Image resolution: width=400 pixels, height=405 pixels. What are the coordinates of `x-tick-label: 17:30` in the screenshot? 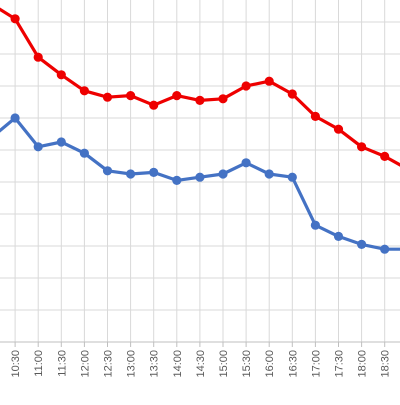 It's located at (340, 364).